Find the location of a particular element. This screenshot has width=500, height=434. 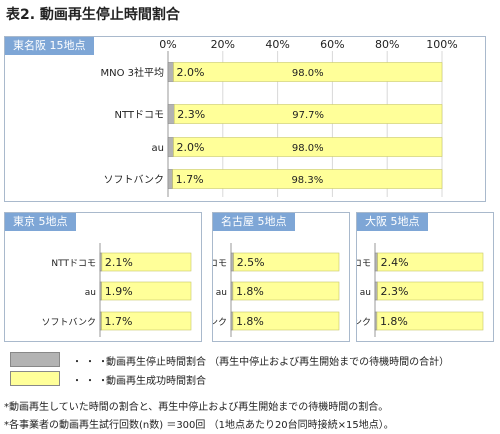

panel-osaka: 大阪 5地点 NTTドコモ 2.4% au 2.3% ソフトバンク 1.8% is located at coordinates (425, 277).